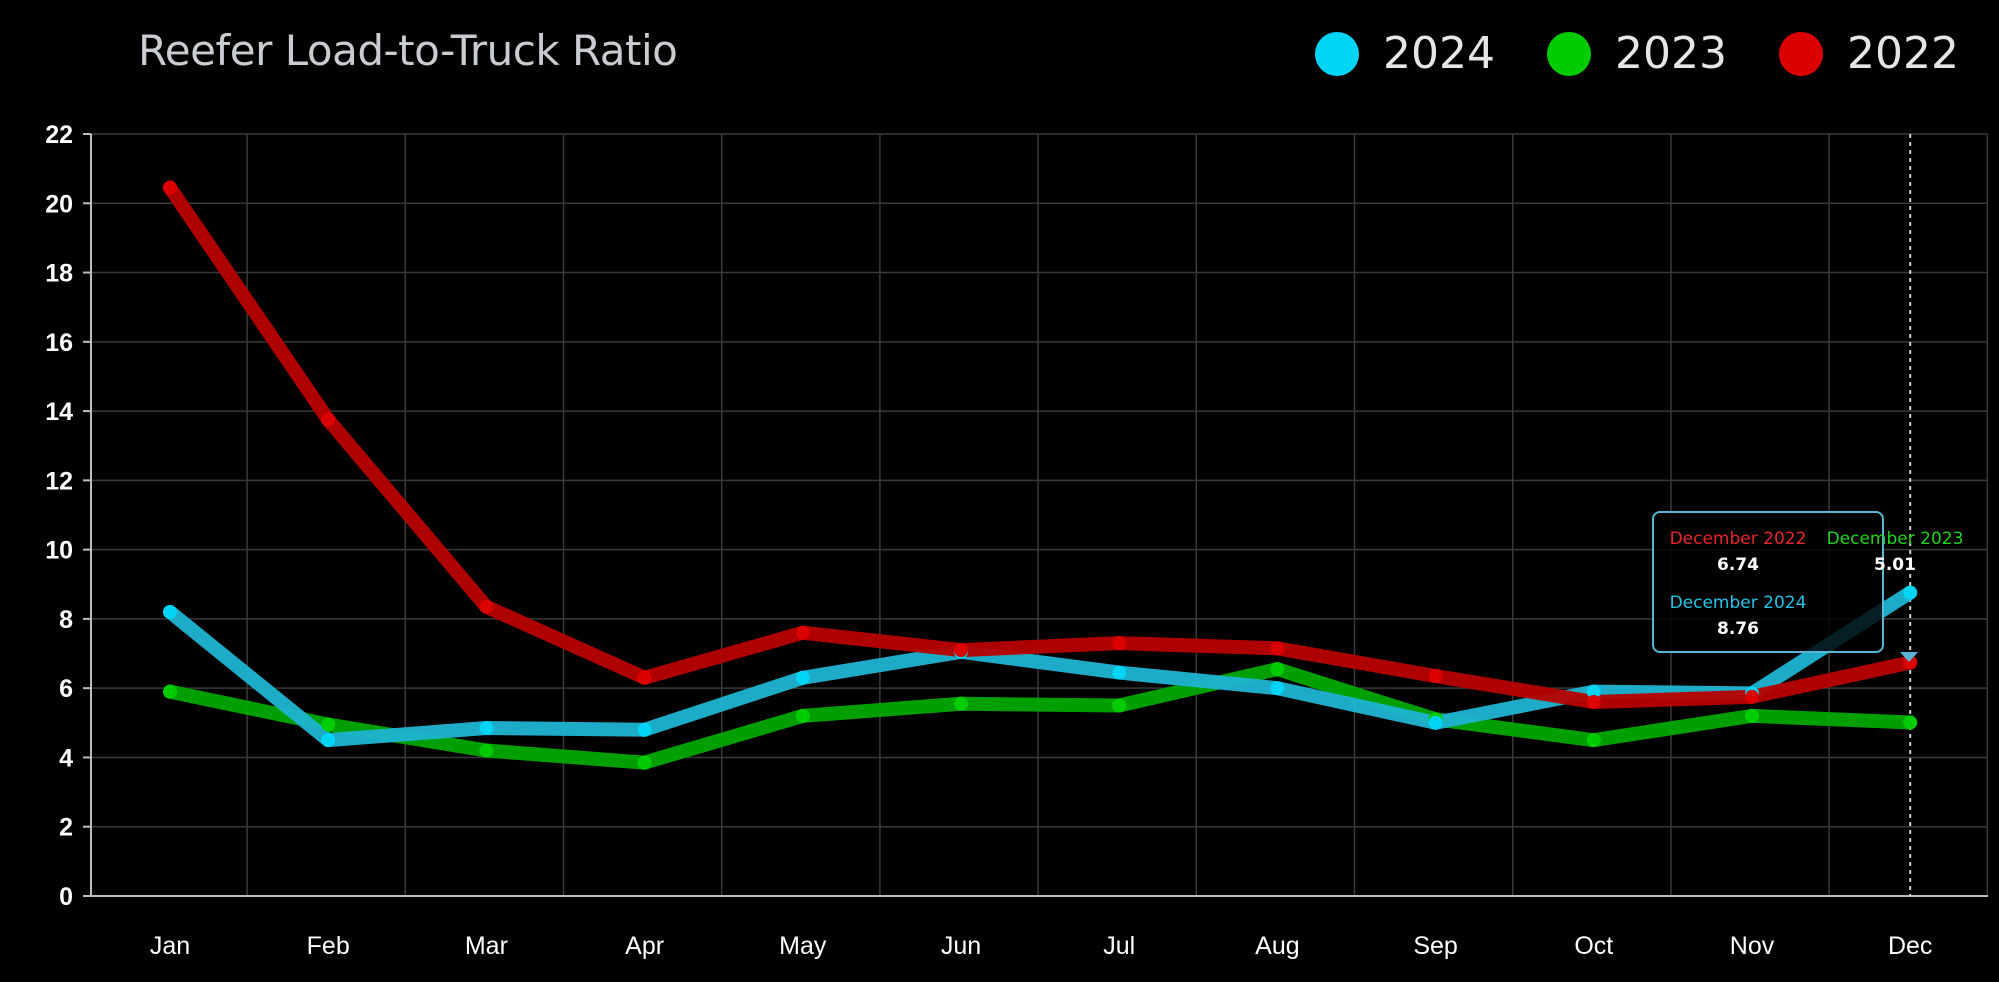 This screenshot has width=1999, height=982. I want to click on y-tick-label: 4, so click(66, 758).